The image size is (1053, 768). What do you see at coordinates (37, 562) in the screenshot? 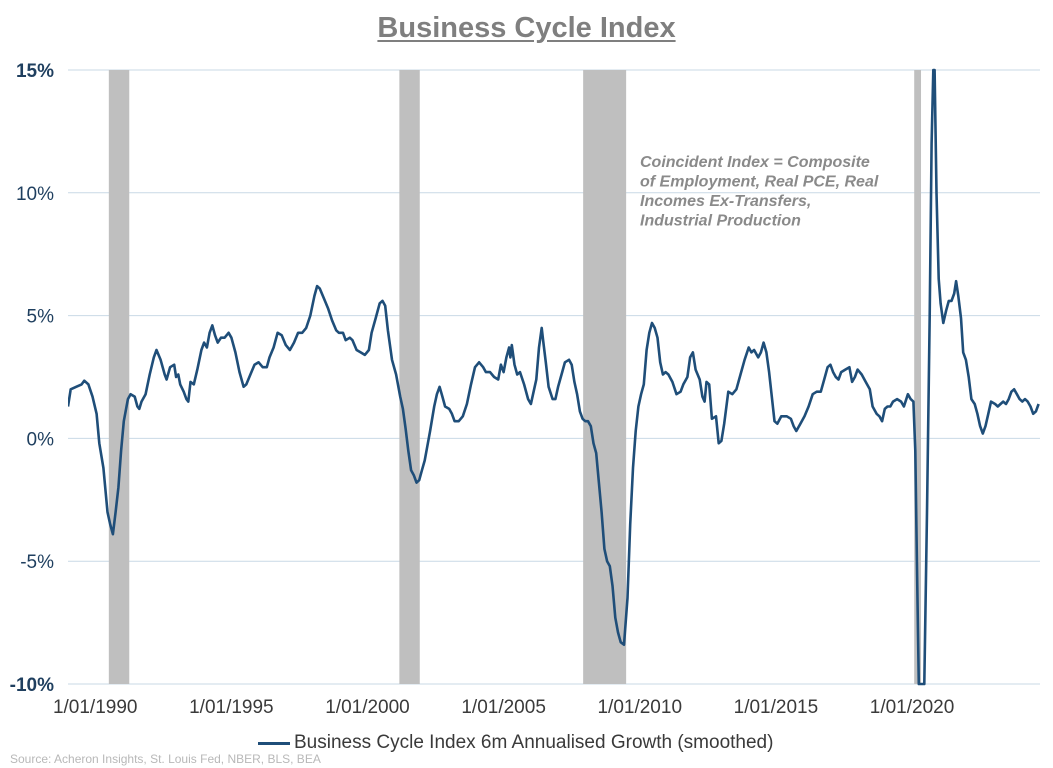
I see `y-tick-label-4: -5%` at bounding box center [37, 562].